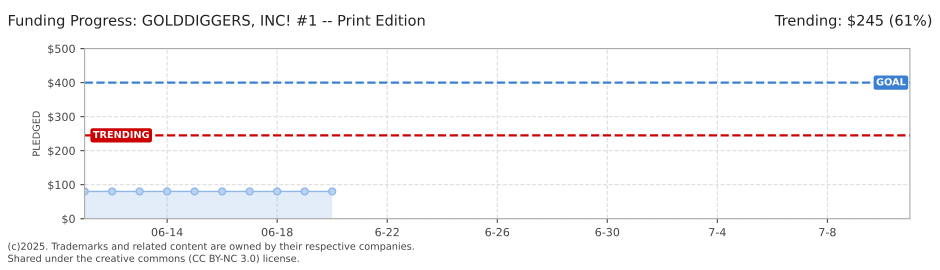  What do you see at coordinates (211, 247) in the screenshot?
I see `text: (c)2025. Trademarks and related content are owned by their respective companies.` at bounding box center [211, 247].